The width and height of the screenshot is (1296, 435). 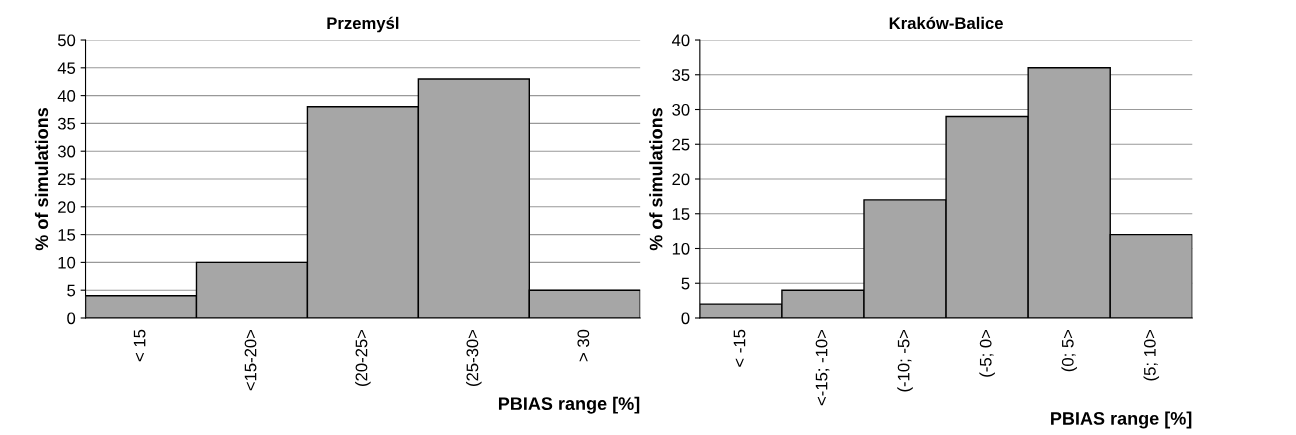 I want to click on x-tick-label: <15-20>, so click(x=250, y=360).